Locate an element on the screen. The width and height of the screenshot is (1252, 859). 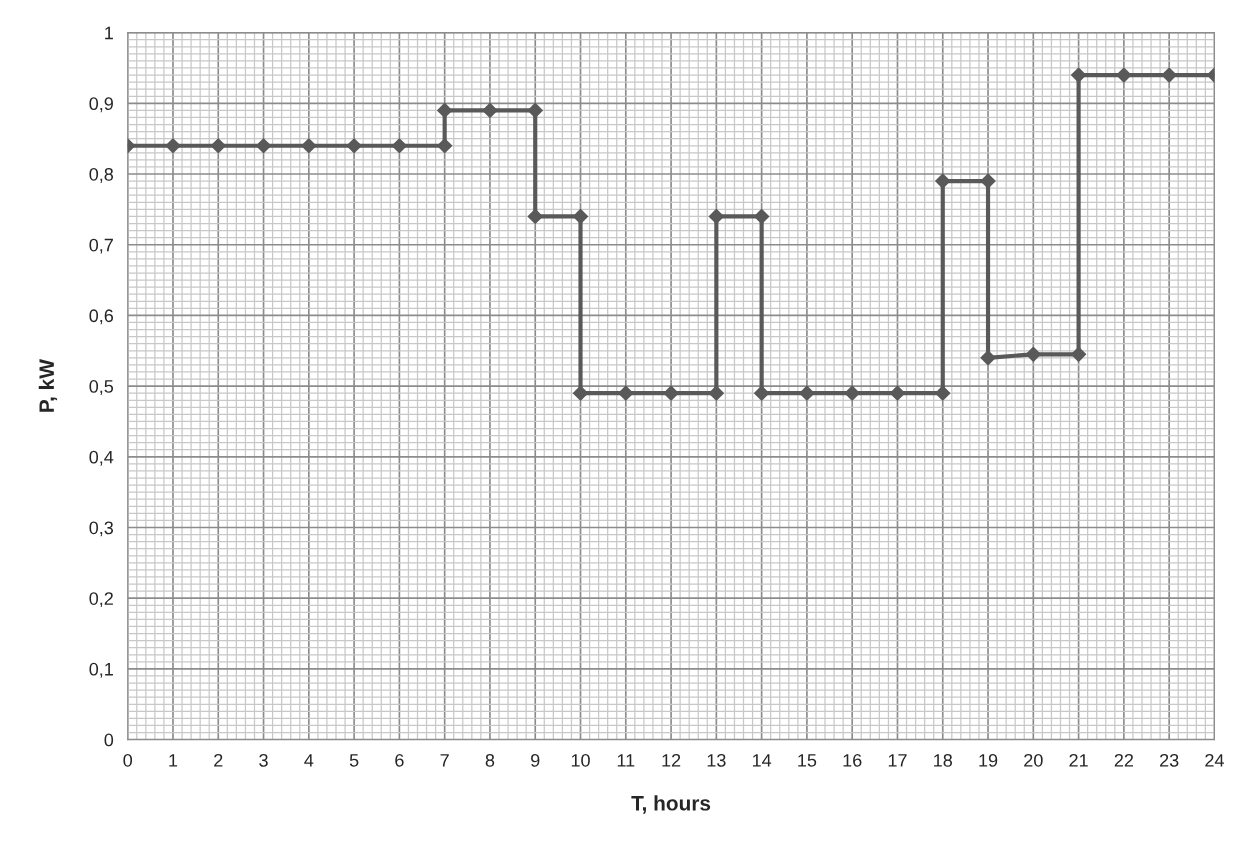
y-tick-label: 0,8 is located at coordinates (101, 175).